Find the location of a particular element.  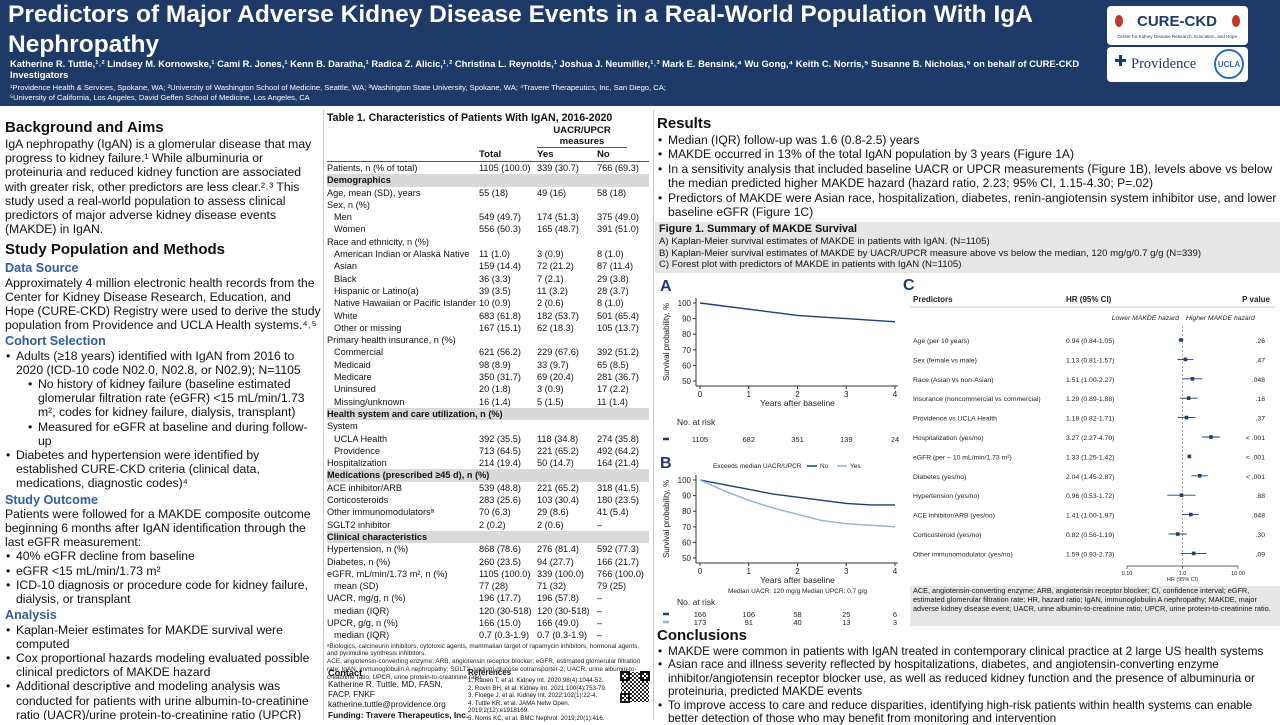

table-cell: 165 (48.7) is located at coordinates (558, 229).